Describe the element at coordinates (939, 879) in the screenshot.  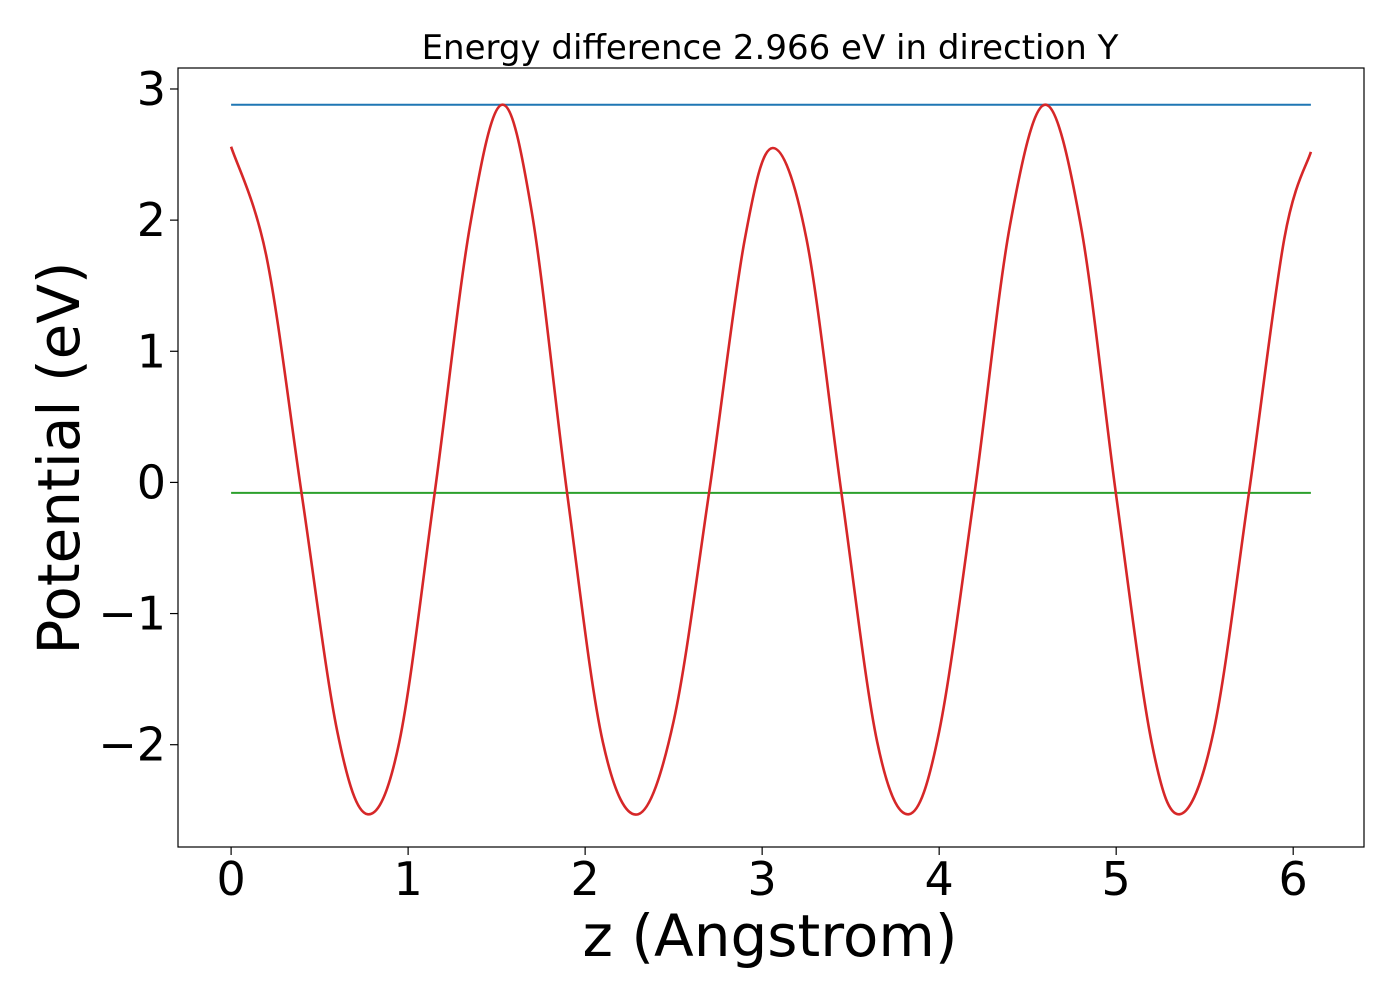
I see `x-tick-label: 4` at that location.